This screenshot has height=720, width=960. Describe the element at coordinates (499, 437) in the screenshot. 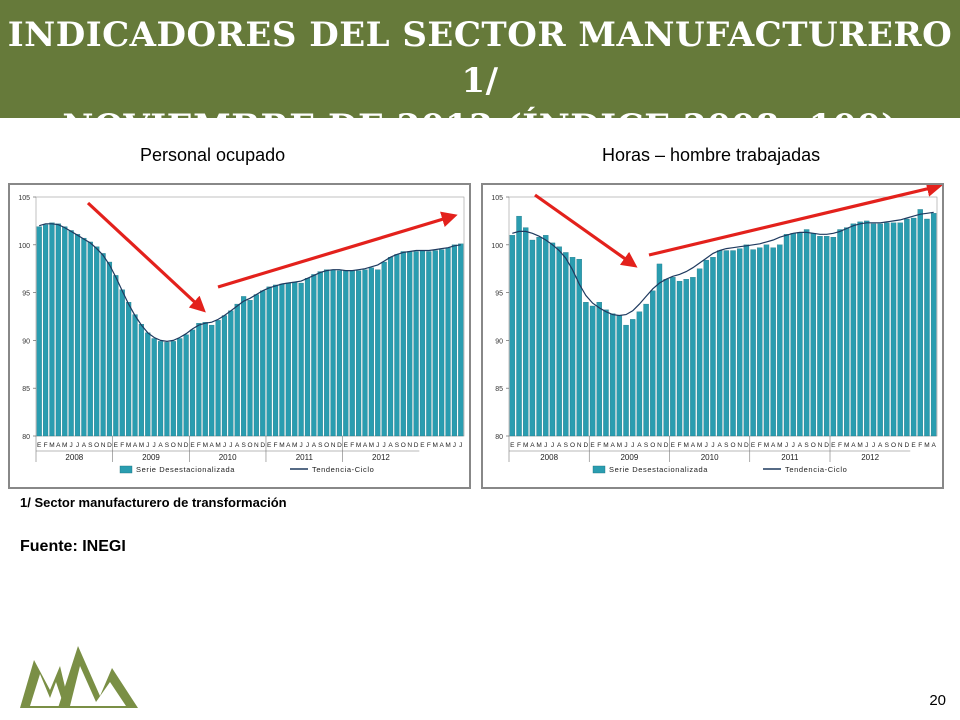

I see `y-tick-label: 80` at that location.